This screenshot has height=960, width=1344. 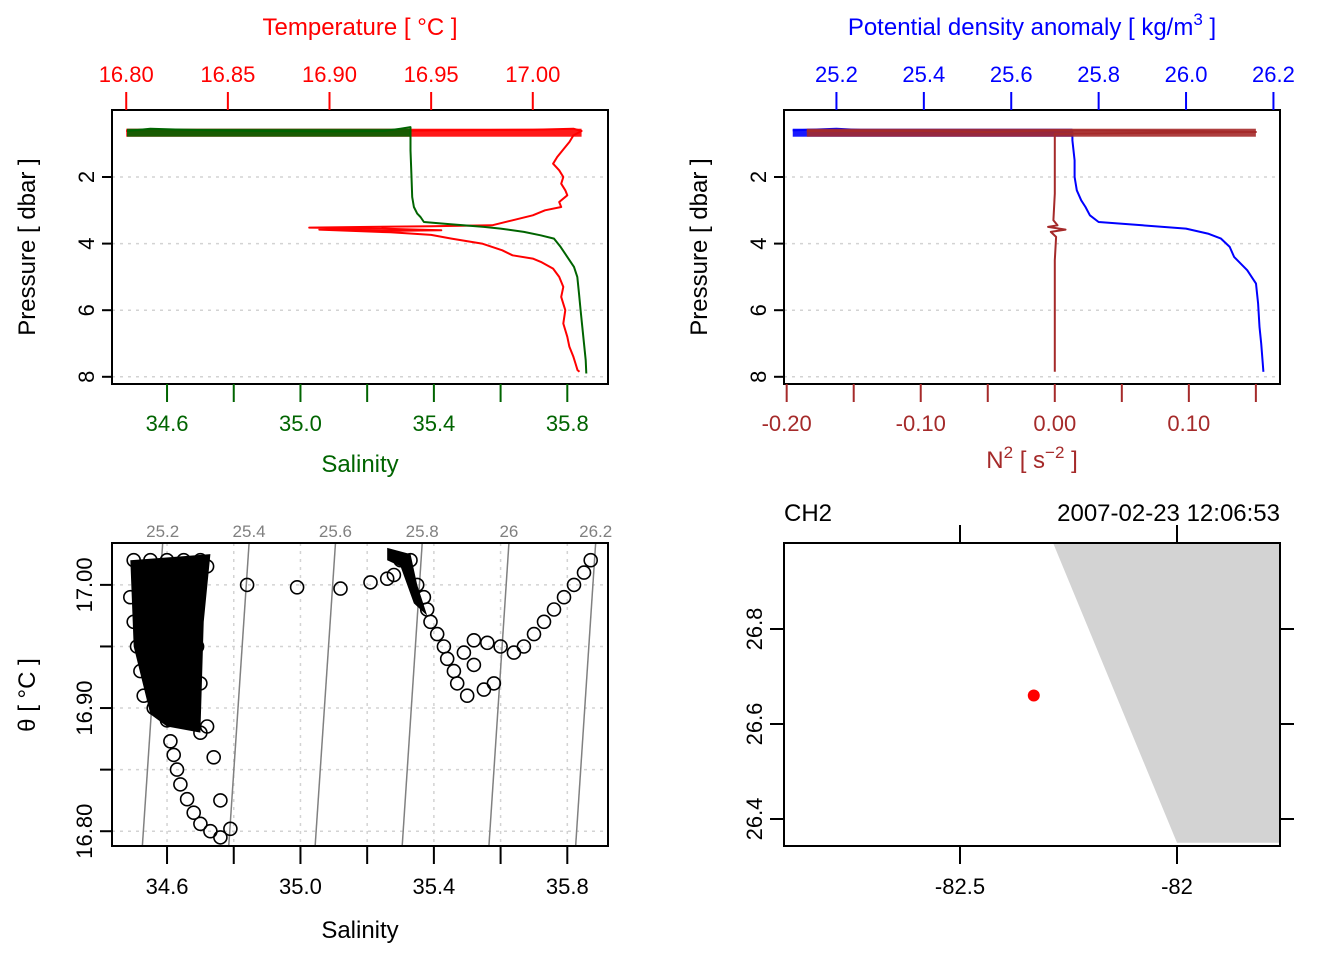 I want to click on p3-x-tick-label: 35.8, so click(x=567, y=886).